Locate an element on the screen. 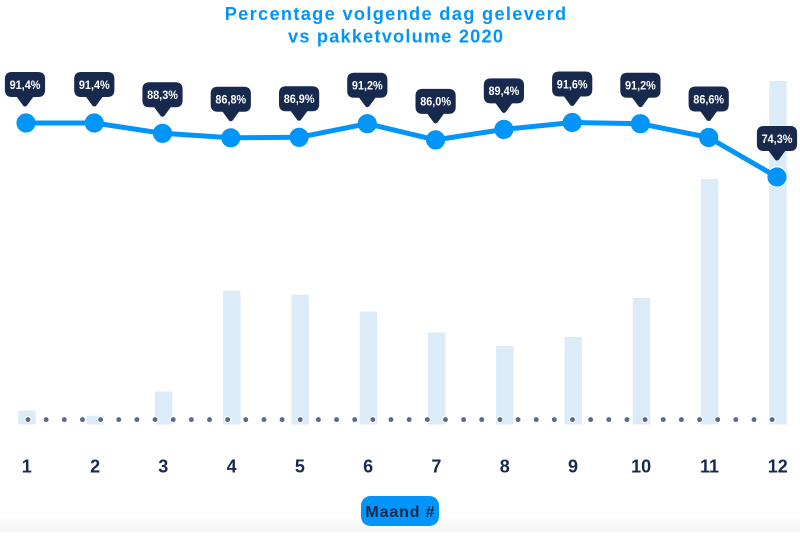 This screenshot has width=800, height=537. svg-text: 1 is located at coordinates (27, 467).